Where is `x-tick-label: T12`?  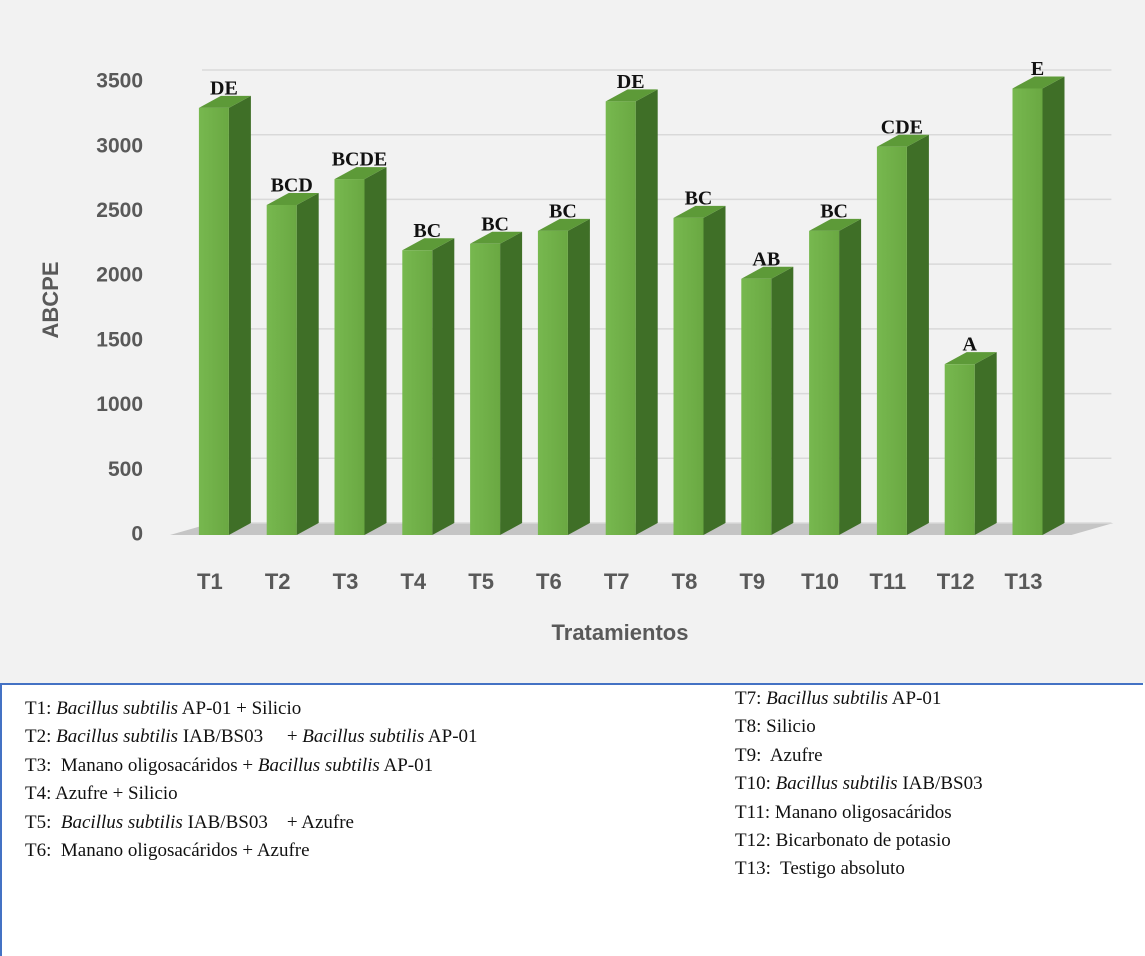
x-tick-label: T12 is located at coordinates (956, 581).